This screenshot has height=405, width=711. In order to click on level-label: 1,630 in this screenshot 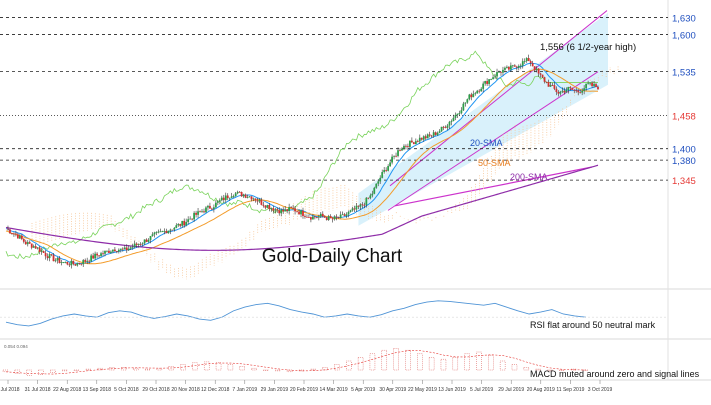, I will do `click(684, 18)`.